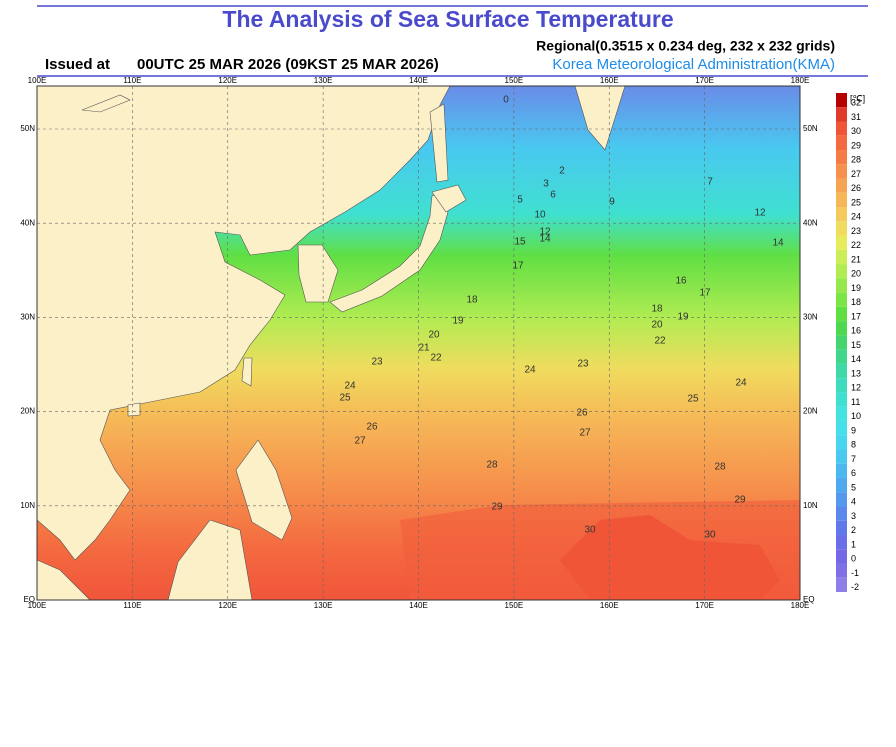 The width and height of the screenshot is (896, 747). Describe the element at coordinates (520, 200) in the screenshot. I see `contour-label: 5` at that location.